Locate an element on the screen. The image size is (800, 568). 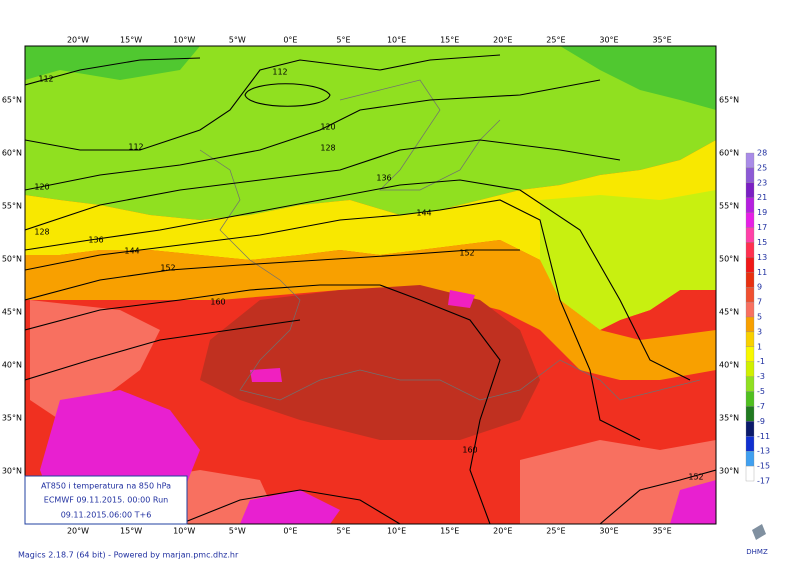
colorbar-label: 17 is located at coordinates (762, 227).